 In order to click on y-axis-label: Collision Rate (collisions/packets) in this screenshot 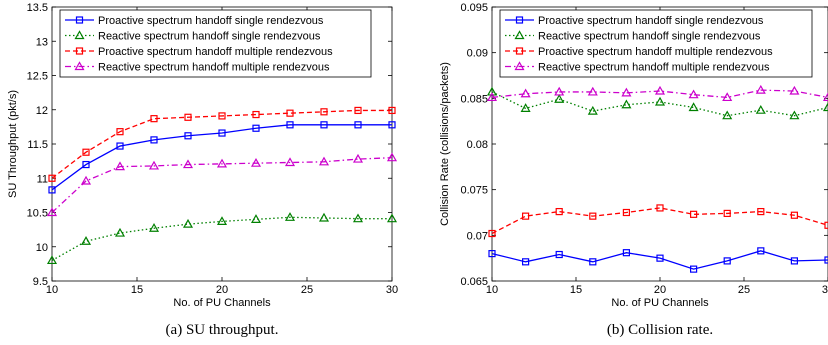, I will do `click(445, 144)`.